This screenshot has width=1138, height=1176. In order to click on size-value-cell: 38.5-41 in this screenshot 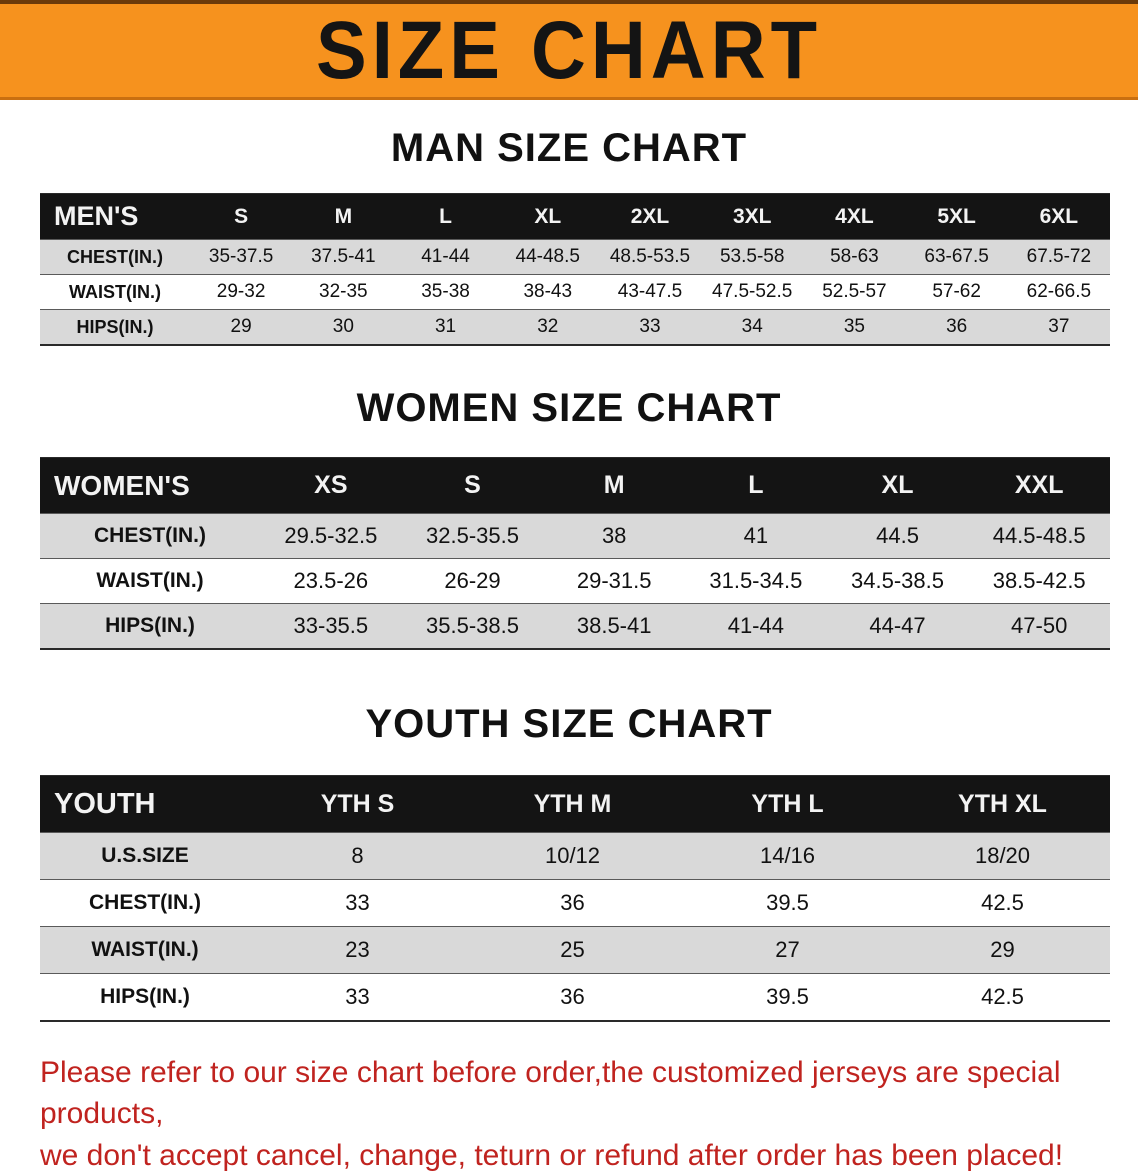, I will do `click(614, 625)`.